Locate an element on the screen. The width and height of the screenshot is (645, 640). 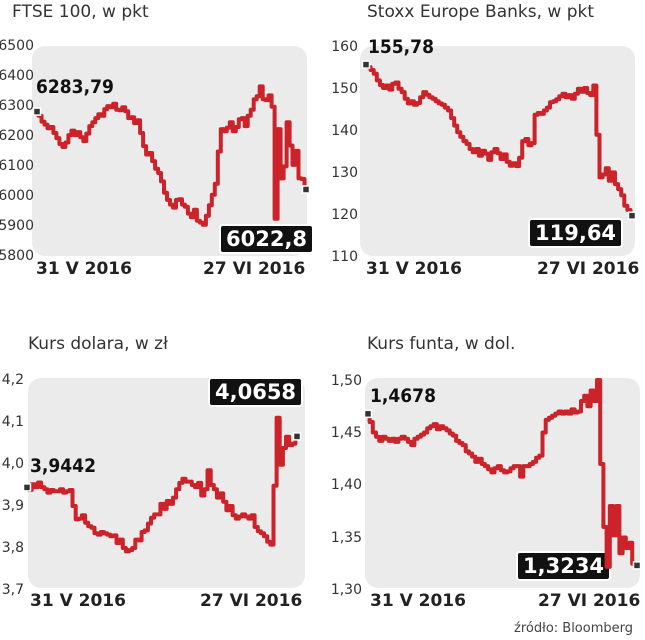
end-value-label: 119,64 is located at coordinates (576, 233).